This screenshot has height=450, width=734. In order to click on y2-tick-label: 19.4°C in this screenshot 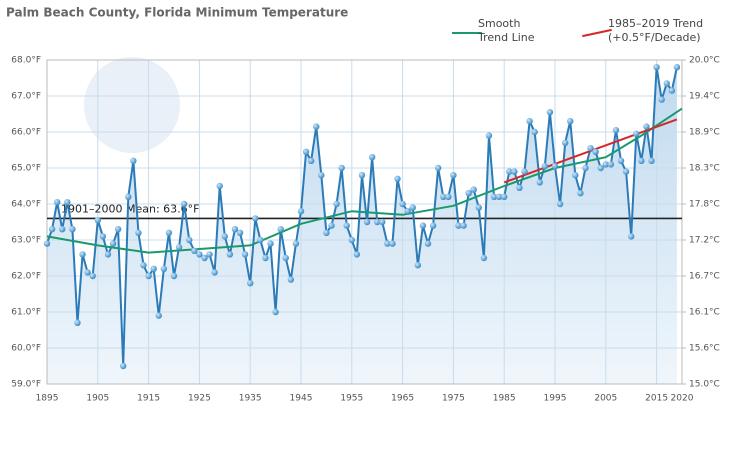, I will do `click(704, 97)`.